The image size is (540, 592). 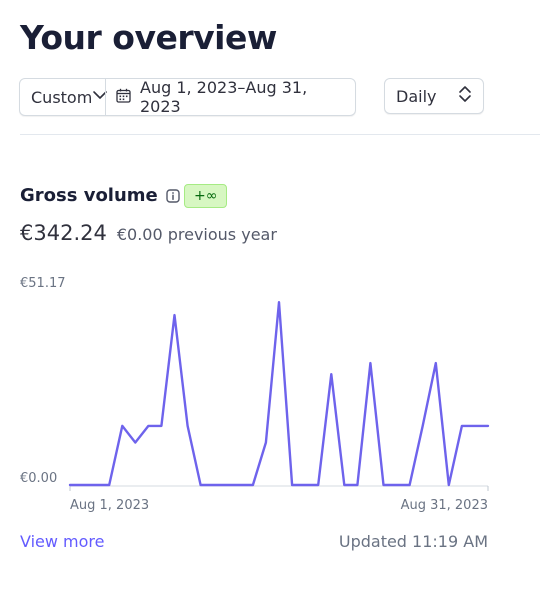 I want to click on range-dropdown: Custom, so click(x=64, y=97).